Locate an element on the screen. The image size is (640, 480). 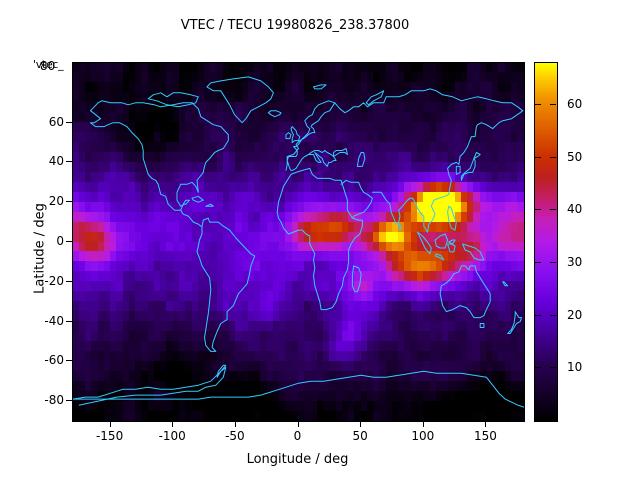
y-tick-label-1: 40 is located at coordinates (56, 161).